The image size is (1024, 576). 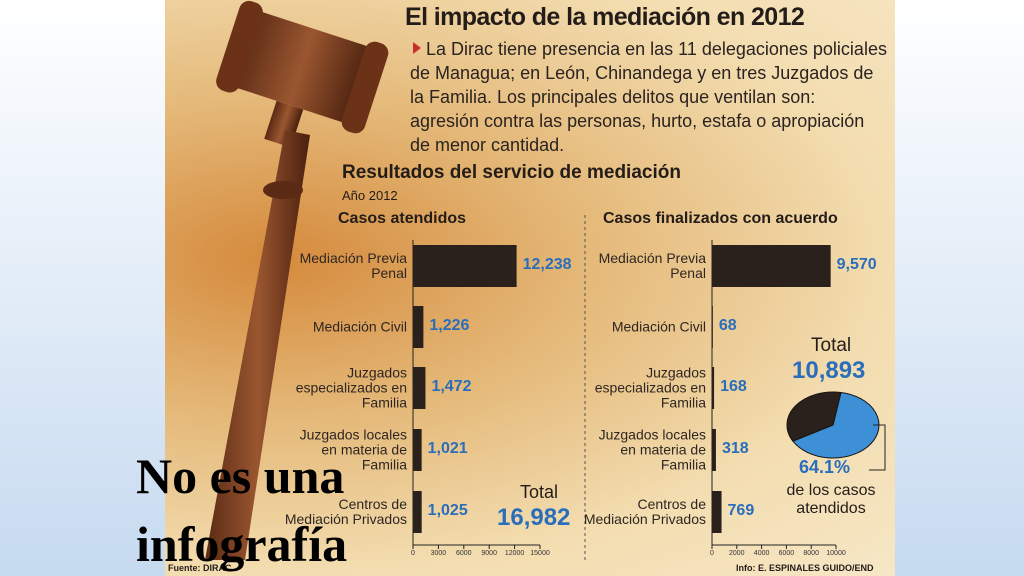 I want to click on x-tick-label: 4000, so click(x=761, y=553).